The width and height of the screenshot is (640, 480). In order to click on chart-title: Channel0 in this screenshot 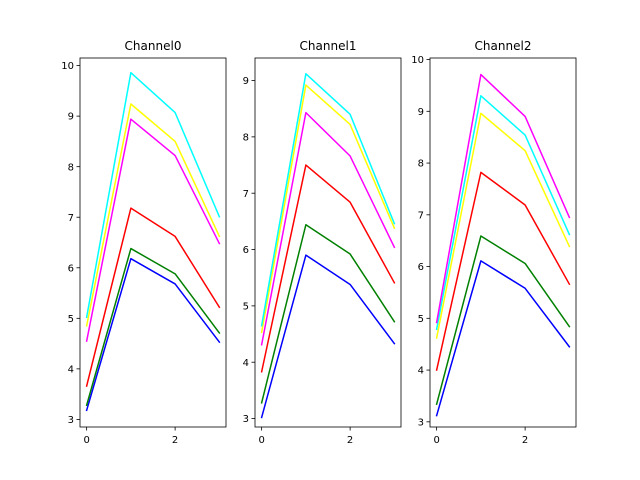, I will do `click(153, 46)`.